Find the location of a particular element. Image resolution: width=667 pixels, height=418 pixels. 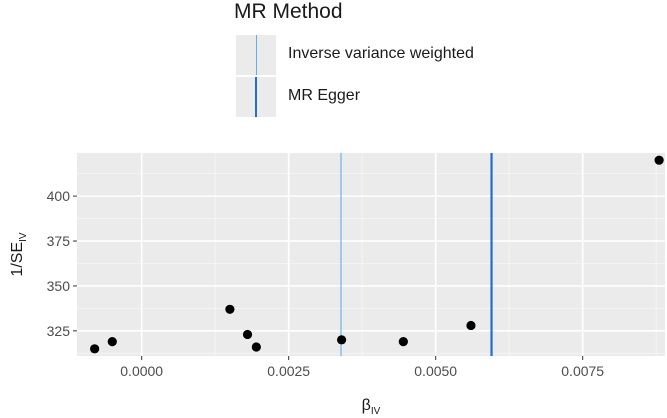

y-tick-label: 375 is located at coordinates (59, 241).